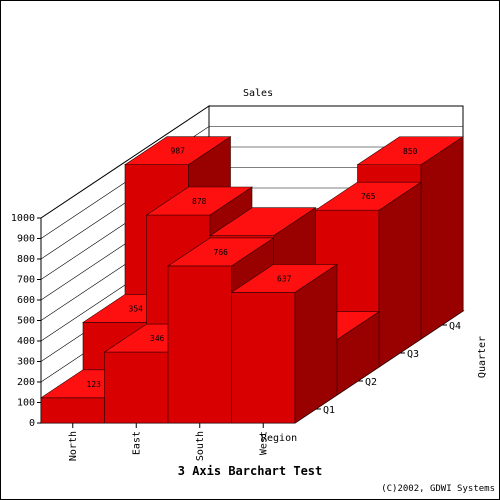 This screenshot has width=500, height=500. Describe the element at coordinates (136, 308) in the screenshot. I see `bar-value-label: 354` at that location.